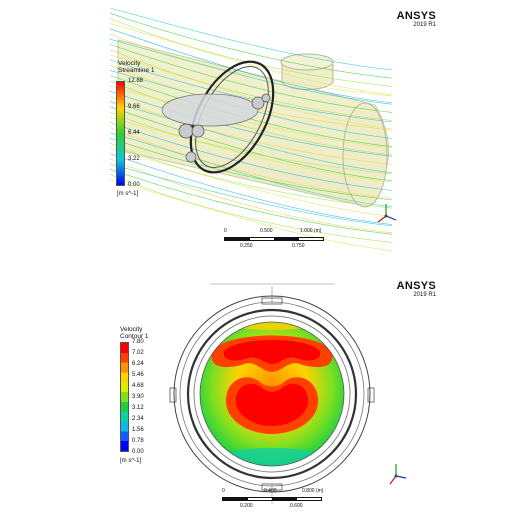 The image size is (520, 520). I want to click on scale-label: 1.000 (m), so click(311, 231).